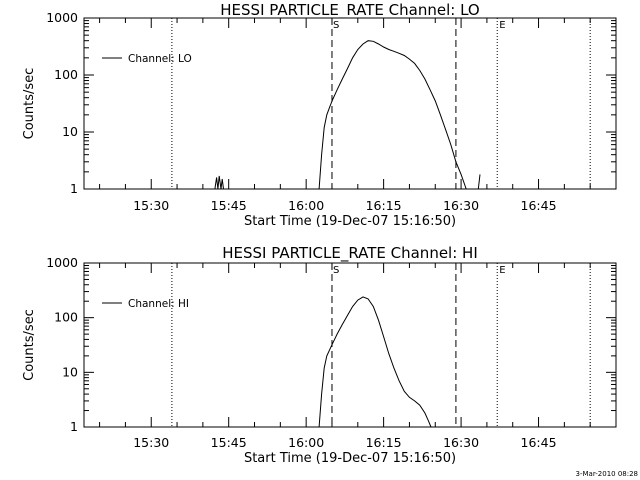  Describe the element at coordinates (160, 59) in the screenshot. I see `legend-label: Channel: LO` at that location.